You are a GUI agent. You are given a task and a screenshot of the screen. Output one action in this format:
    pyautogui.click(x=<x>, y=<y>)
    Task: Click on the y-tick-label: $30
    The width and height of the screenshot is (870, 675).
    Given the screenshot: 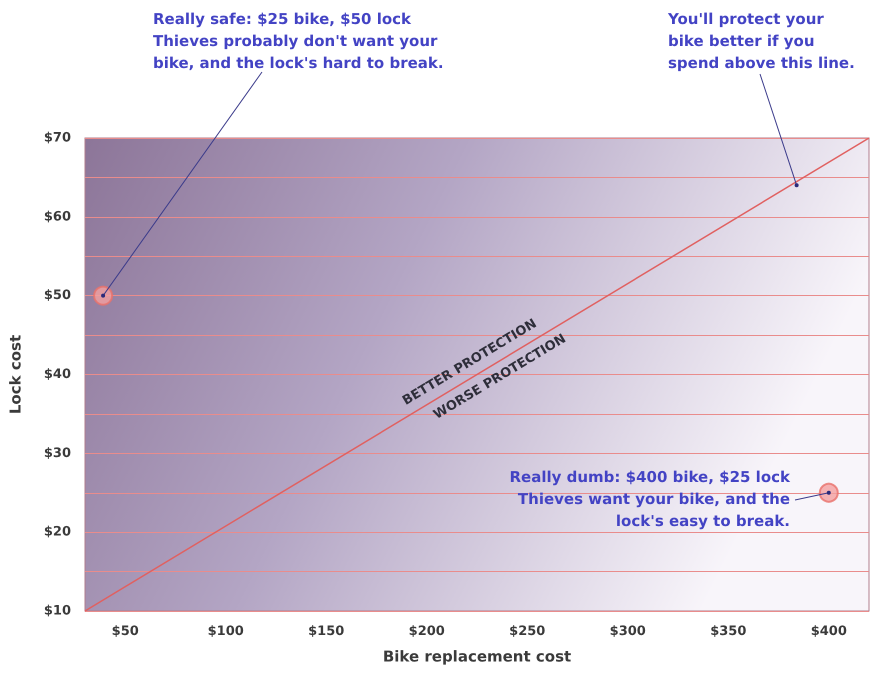 What is the action you would take?
    pyautogui.click(x=57, y=453)
    